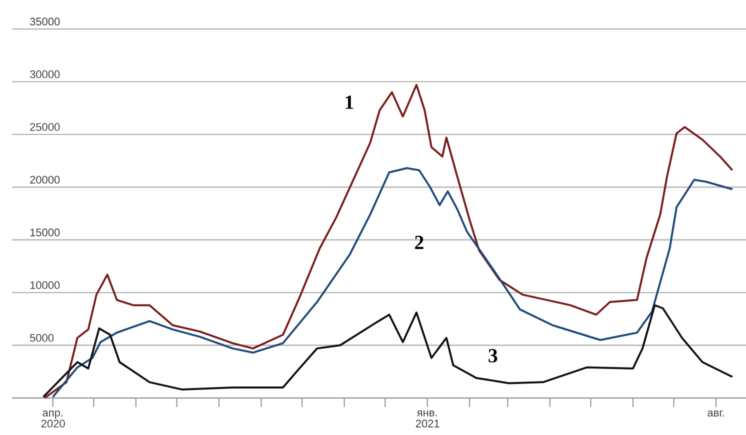 The image size is (746, 435). What do you see at coordinates (45, 22) in the screenshot?
I see `y-tick-label: 35000` at bounding box center [45, 22].